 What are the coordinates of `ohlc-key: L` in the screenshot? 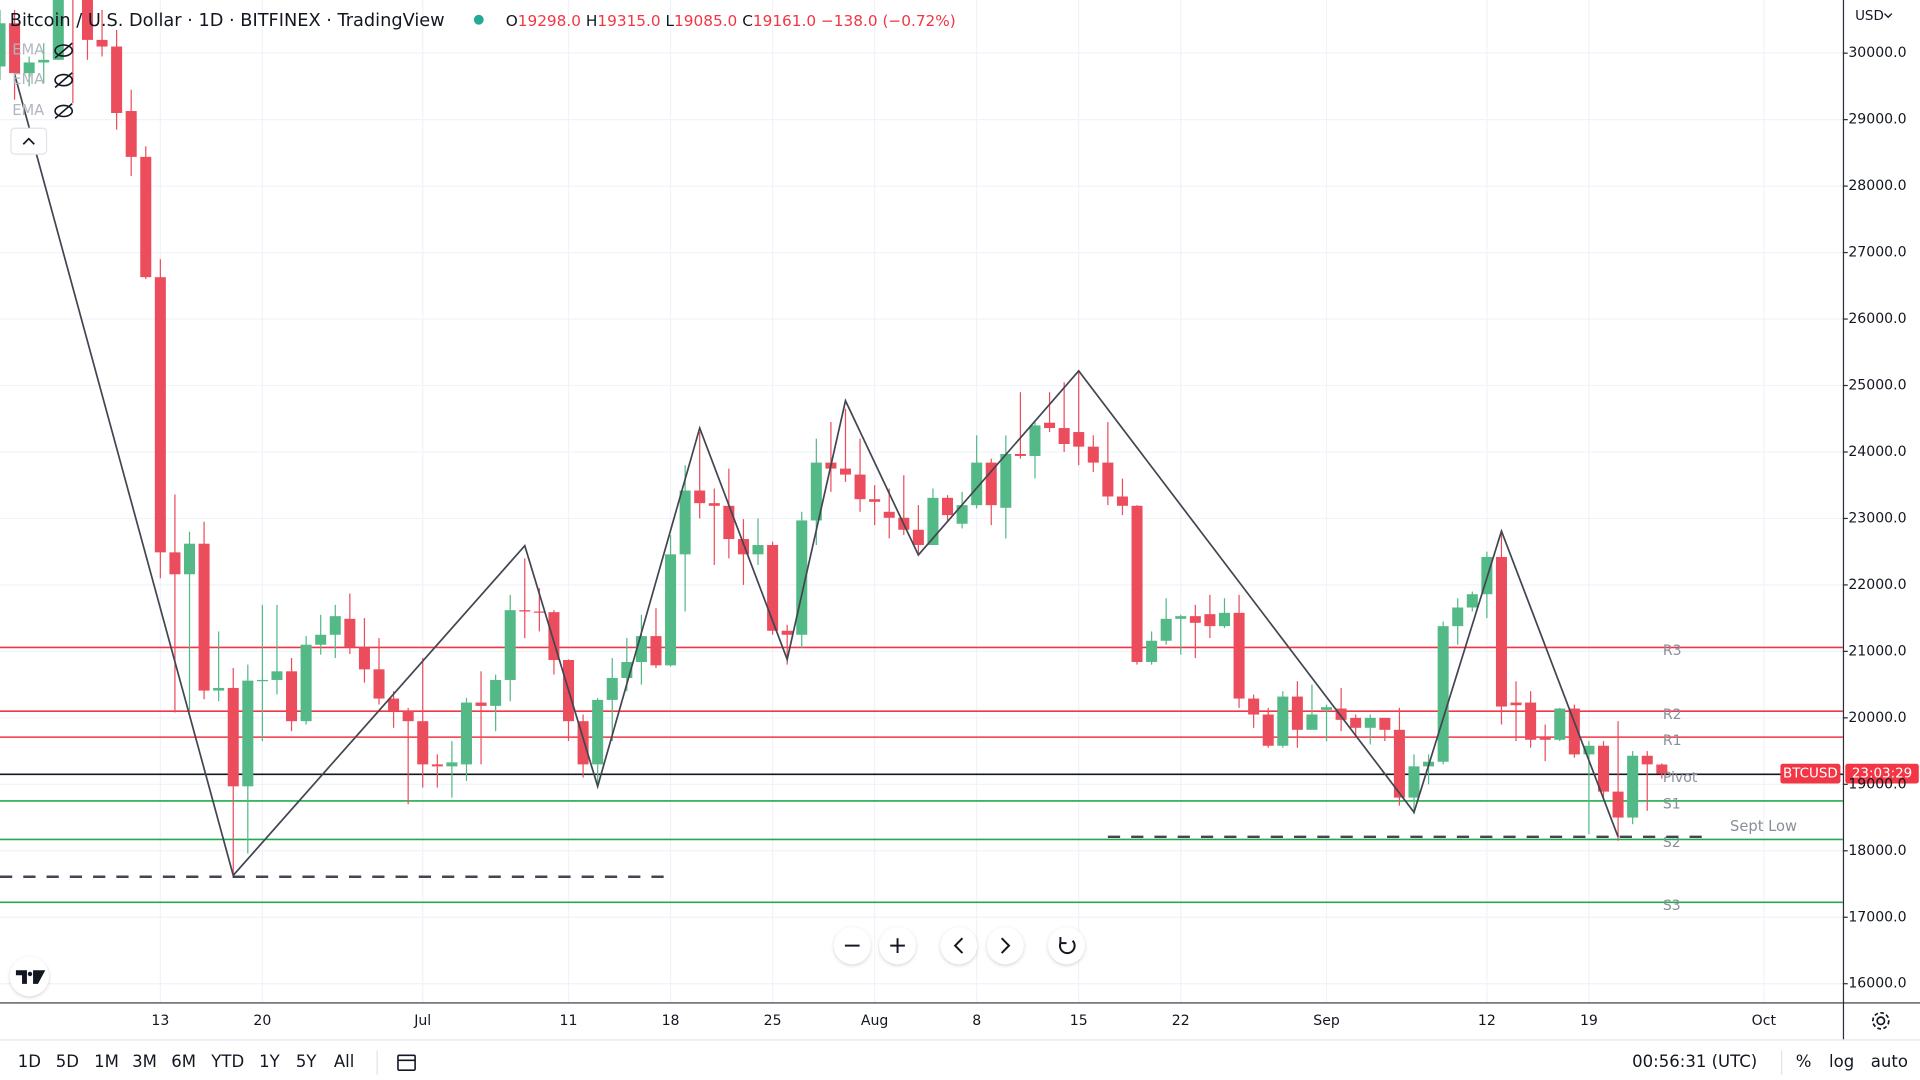 It's located at (670, 20).